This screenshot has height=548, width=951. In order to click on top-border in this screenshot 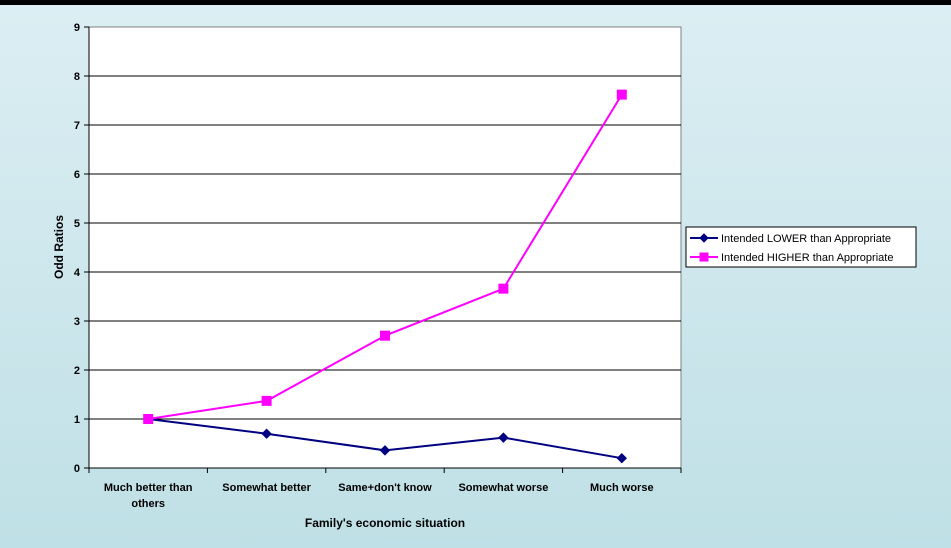, I will do `click(475, 2)`.